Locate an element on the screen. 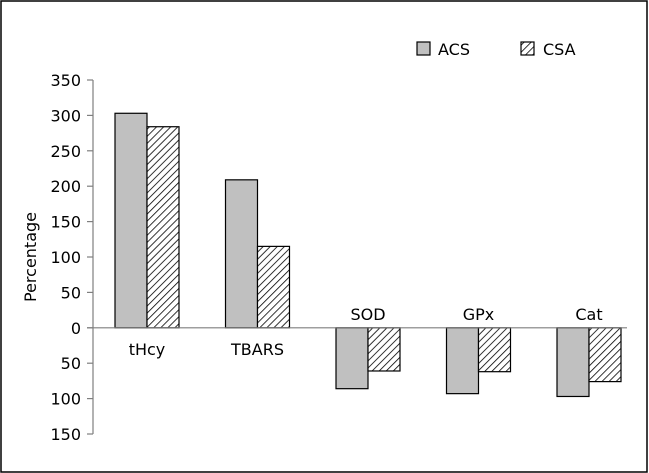  legend-swatch-acs is located at coordinates (423, 48).